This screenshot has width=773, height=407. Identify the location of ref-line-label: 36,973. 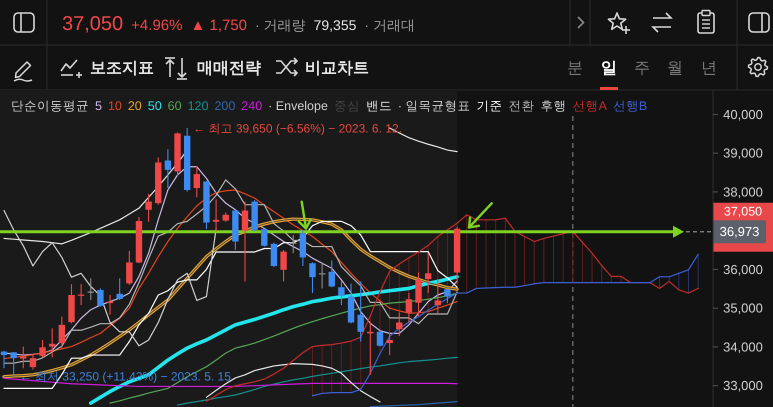
(740, 232).